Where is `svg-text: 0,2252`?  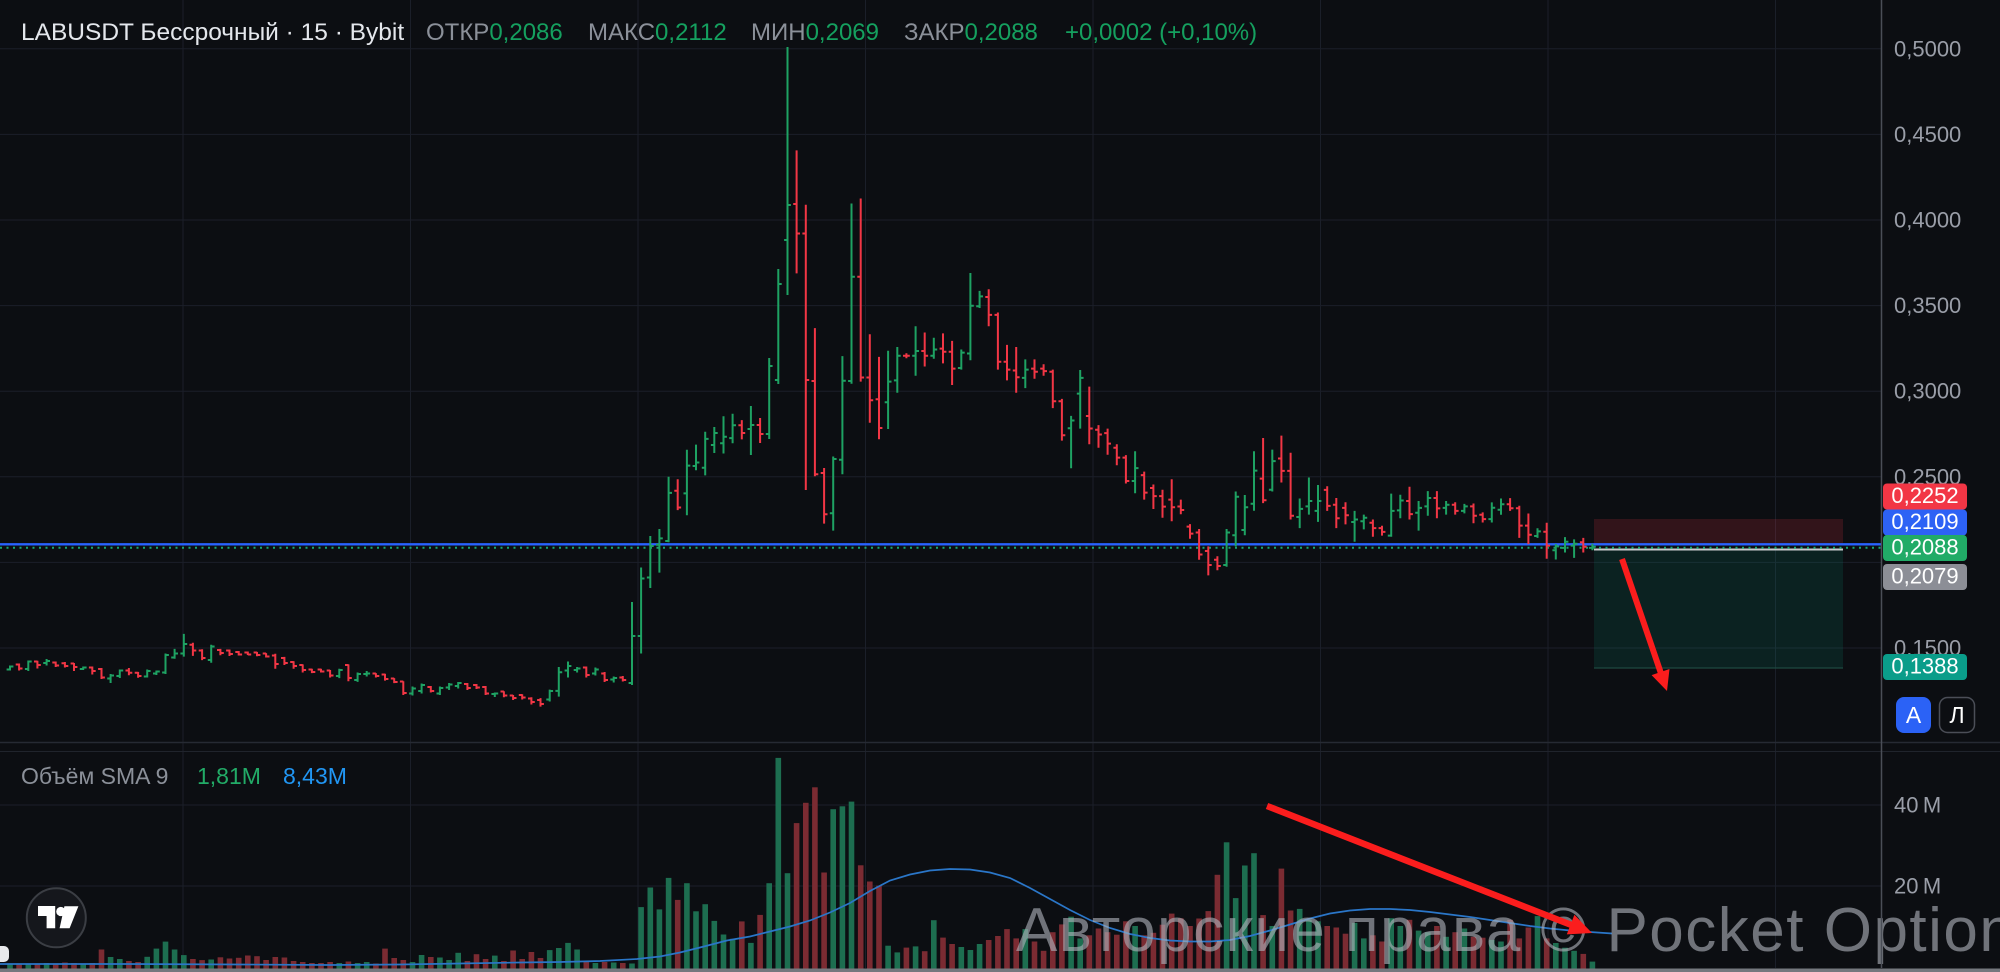
svg-text: 0,2252 is located at coordinates (1924, 495).